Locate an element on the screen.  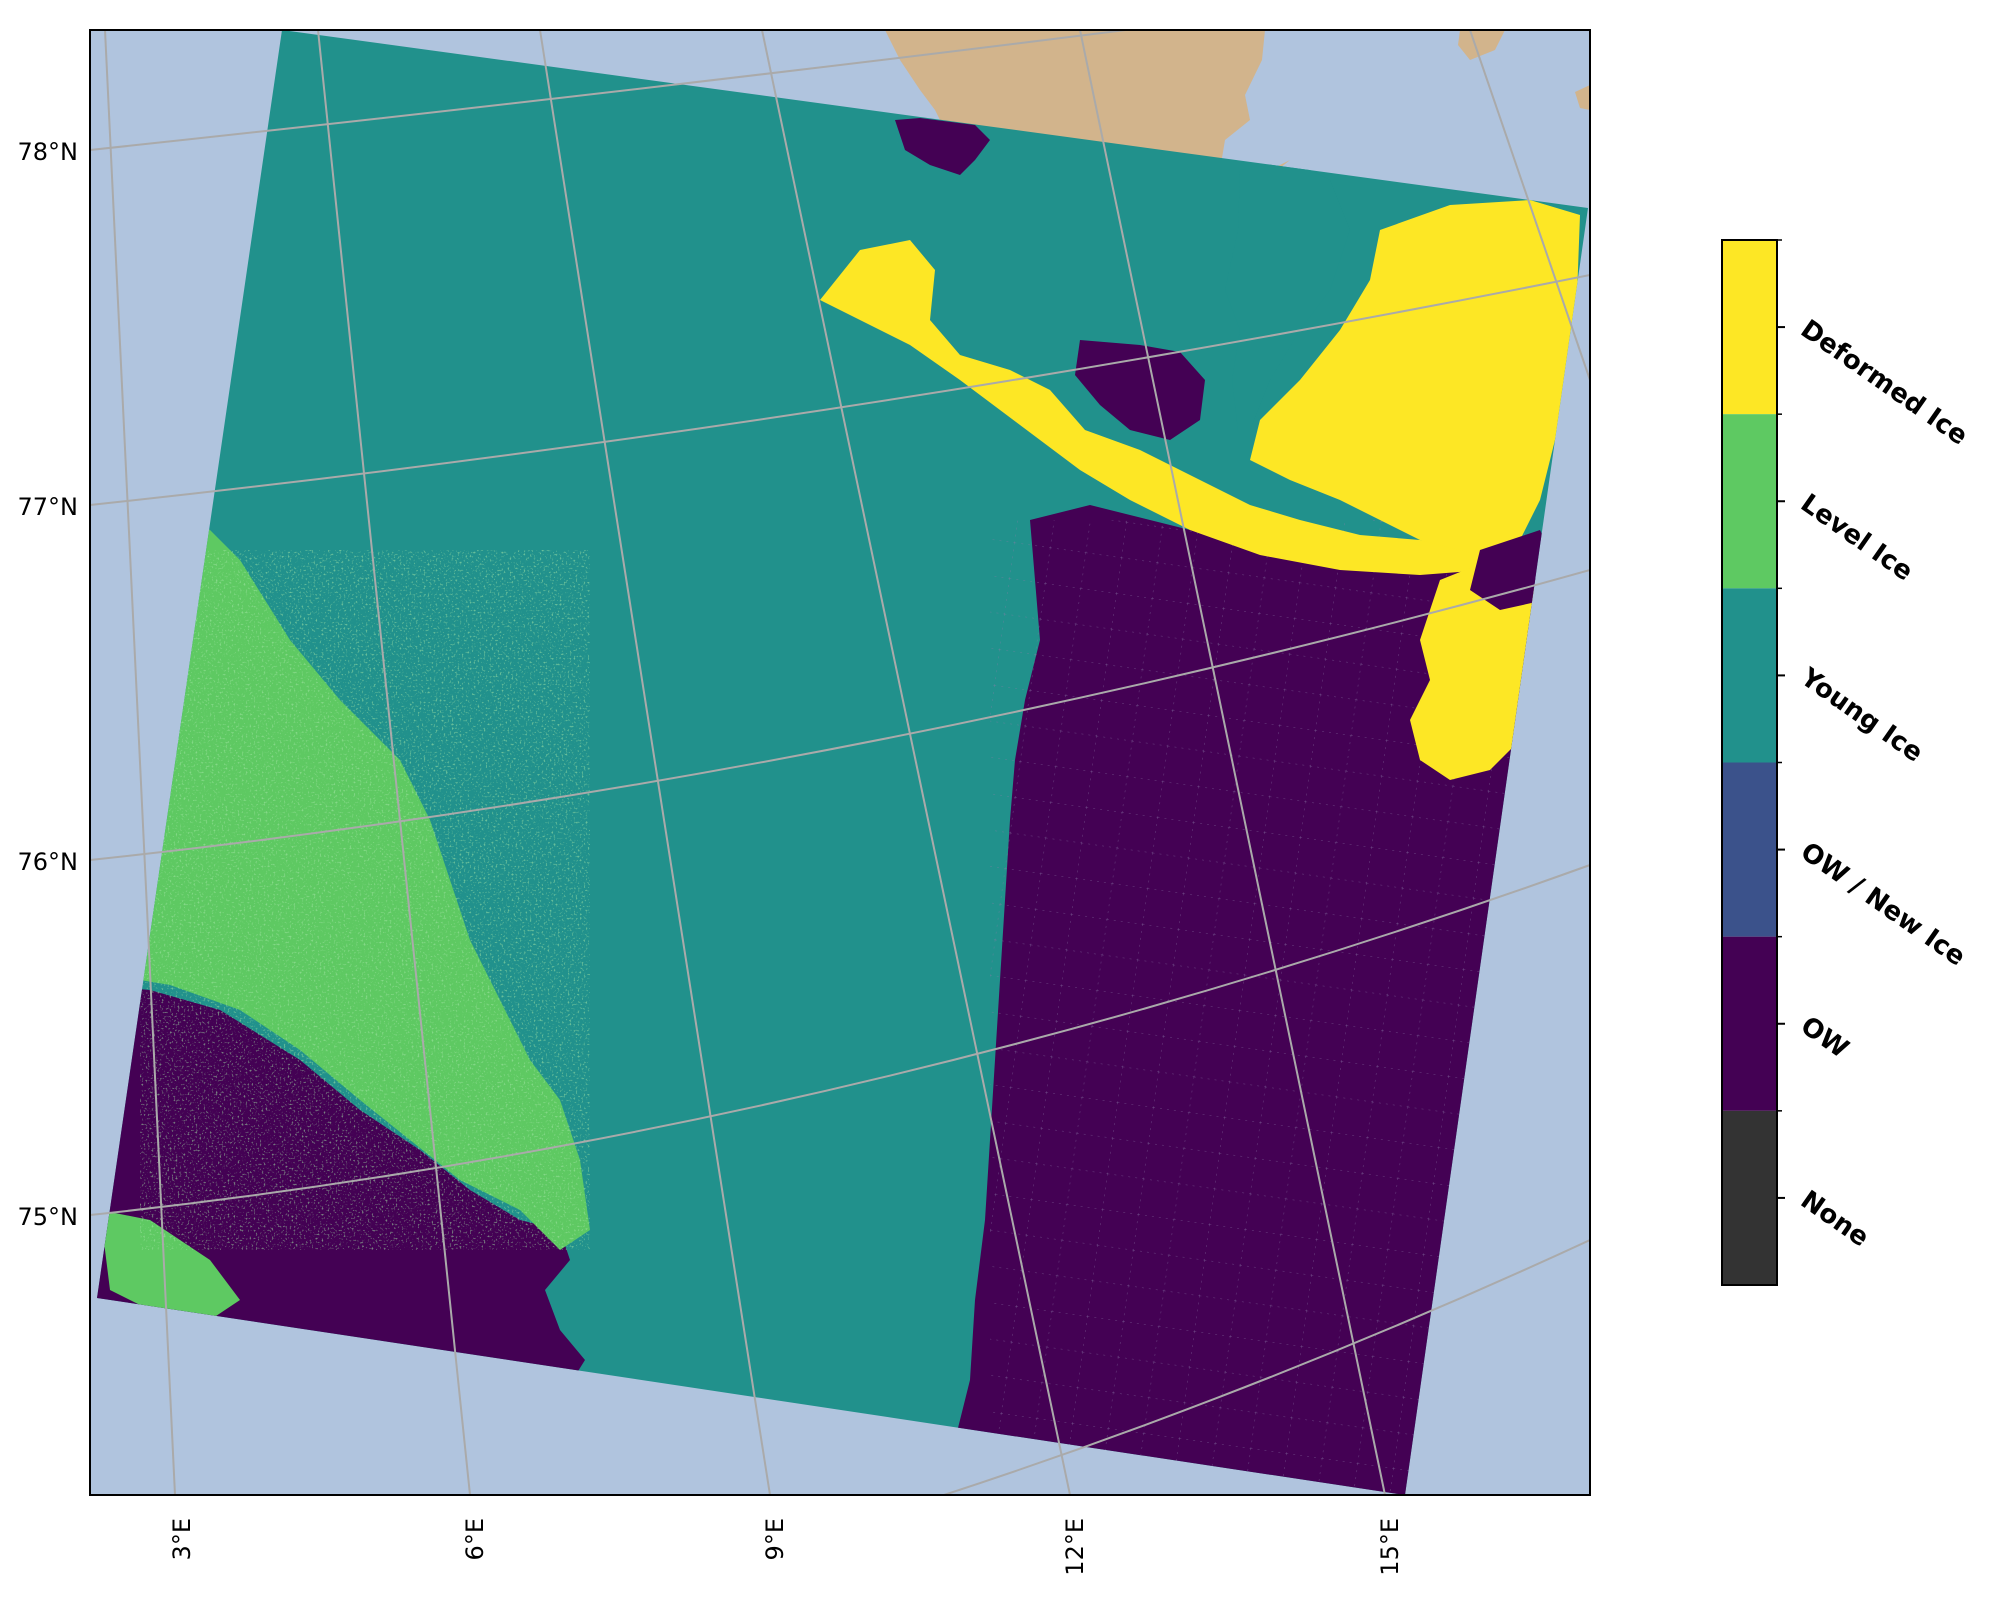
colorbar-label-ow: OW is located at coordinates (1824, 1038).